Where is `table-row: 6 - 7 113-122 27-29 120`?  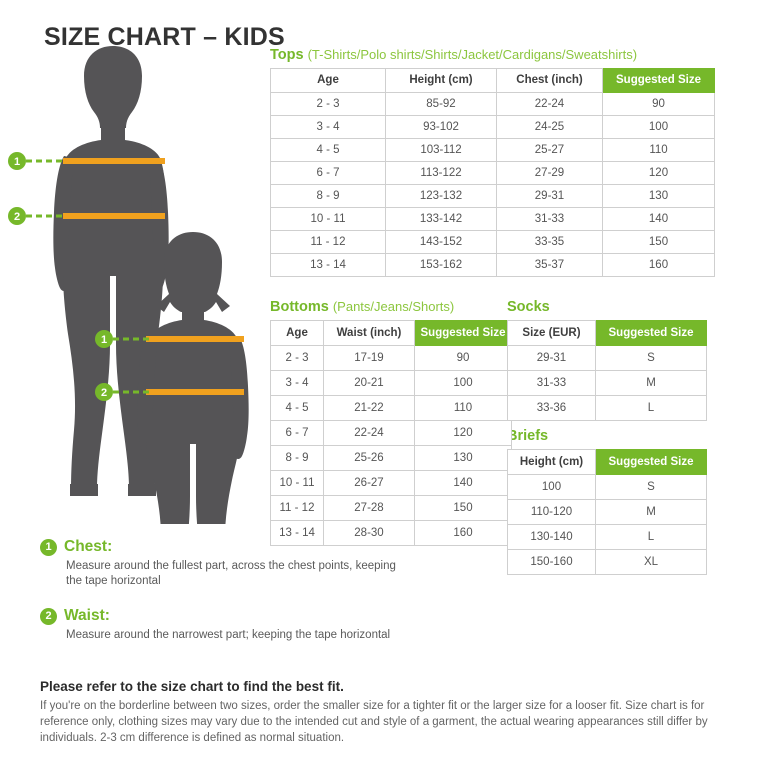 table-row: 6 - 7 113-122 27-29 120 is located at coordinates (492, 173).